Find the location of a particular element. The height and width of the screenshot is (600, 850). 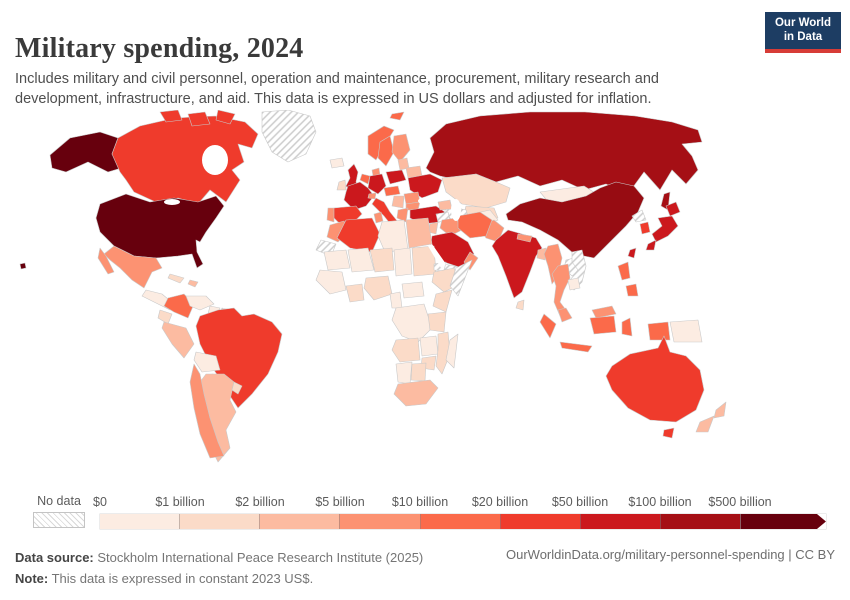

country-kenya is located at coordinates (442, 301).